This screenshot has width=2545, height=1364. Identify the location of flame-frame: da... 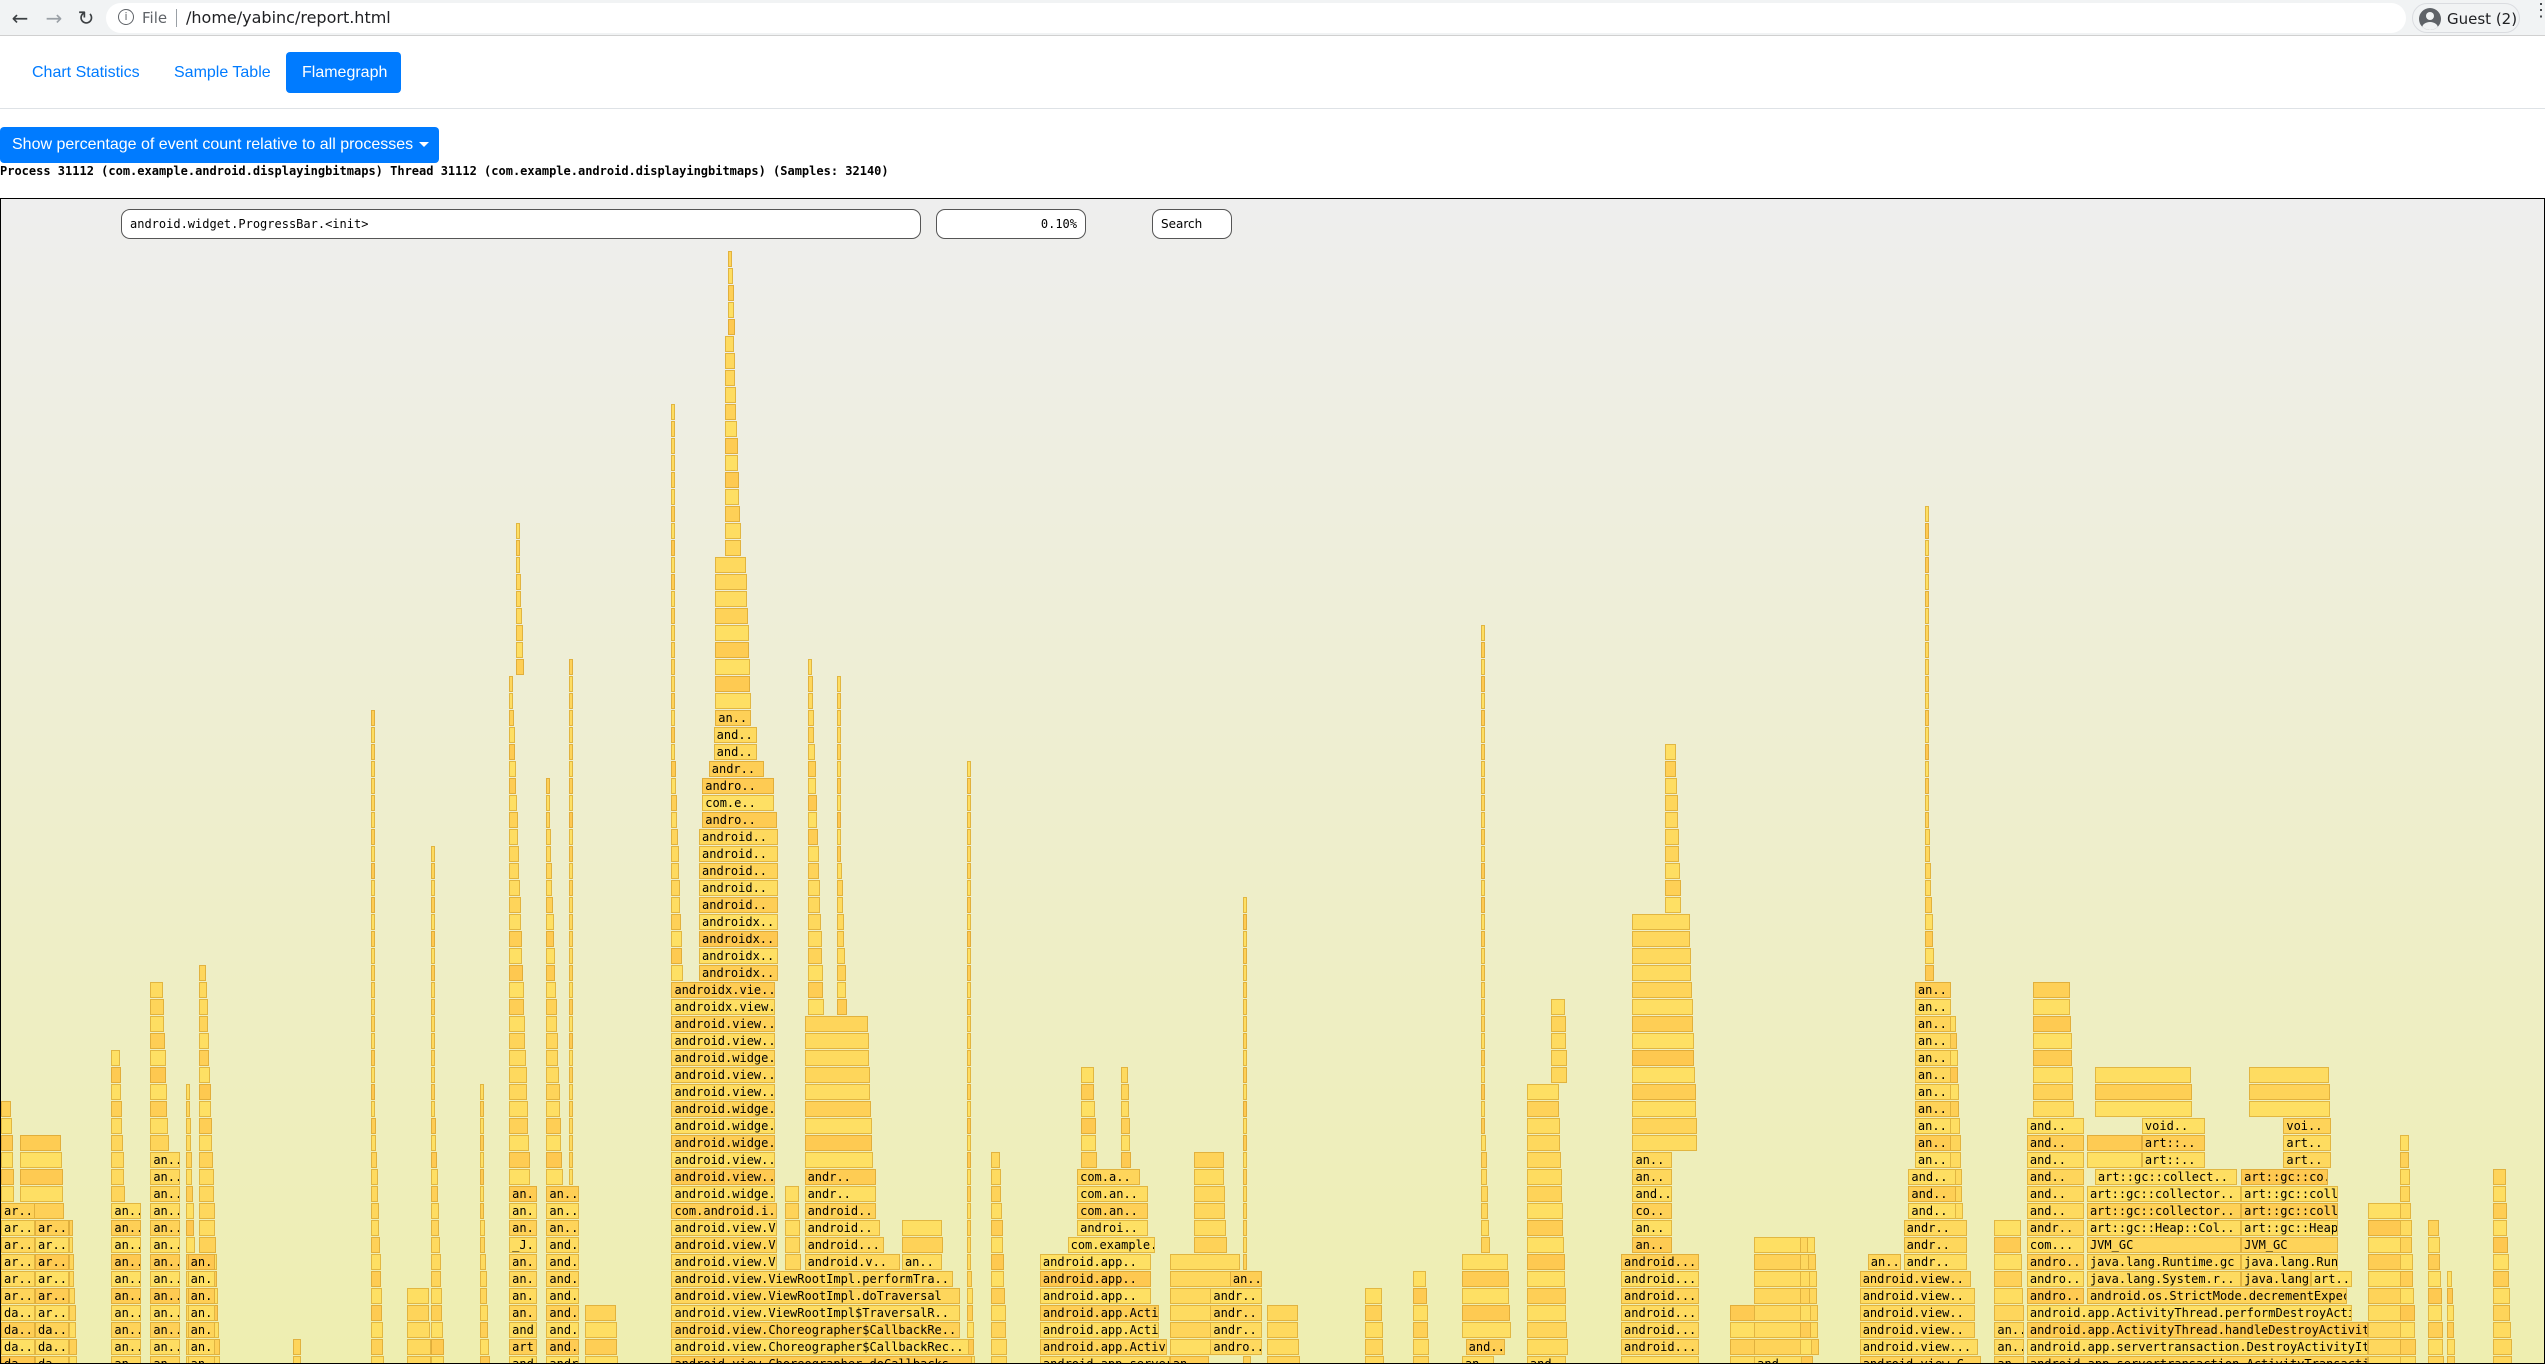
(52, 1347).